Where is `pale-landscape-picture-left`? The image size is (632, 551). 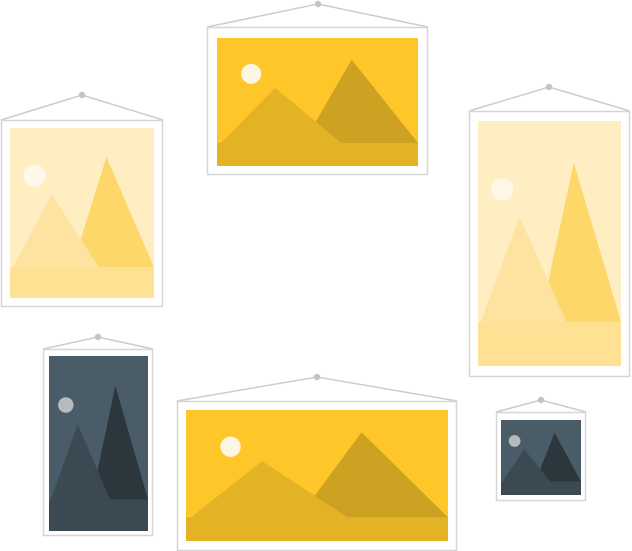
pale-landscape-picture-left is located at coordinates (82, 199).